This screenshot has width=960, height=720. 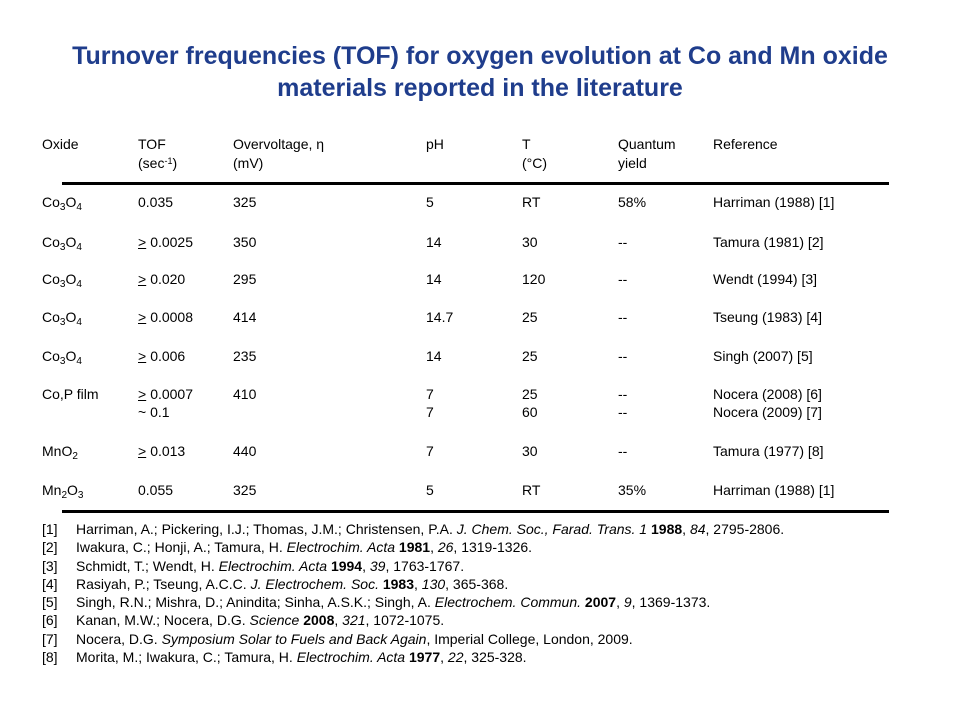 What do you see at coordinates (535, 163) in the screenshot?
I see `header-temperature-unit: (°C)` at bounding box center [535, 163].